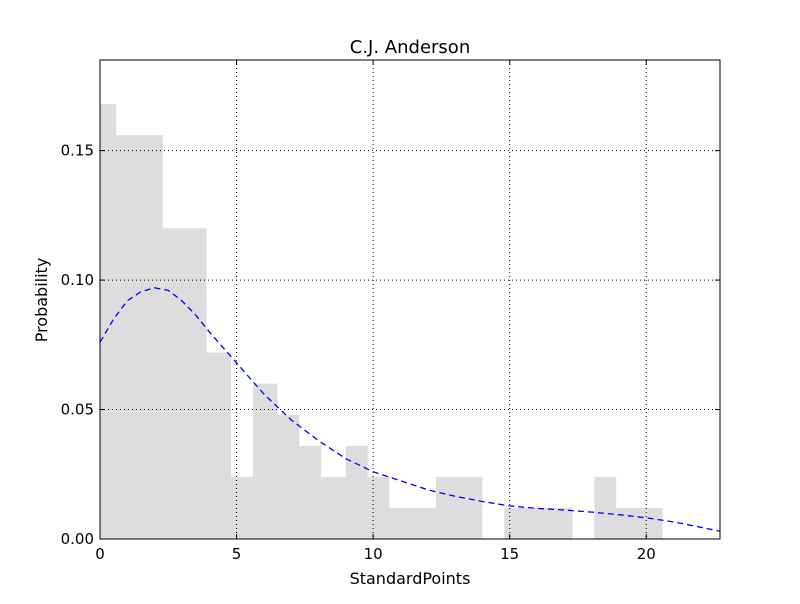  Describe the element at coordinates (410, 578) in the screenshot. I see `x-axis-label: StandardPoints` at that location.